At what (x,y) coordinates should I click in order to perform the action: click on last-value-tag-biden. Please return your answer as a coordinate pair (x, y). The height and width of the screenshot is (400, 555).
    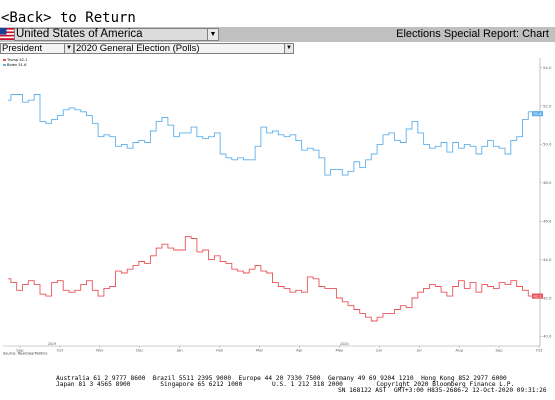
    Looking at the image, I should click on (537, 114).